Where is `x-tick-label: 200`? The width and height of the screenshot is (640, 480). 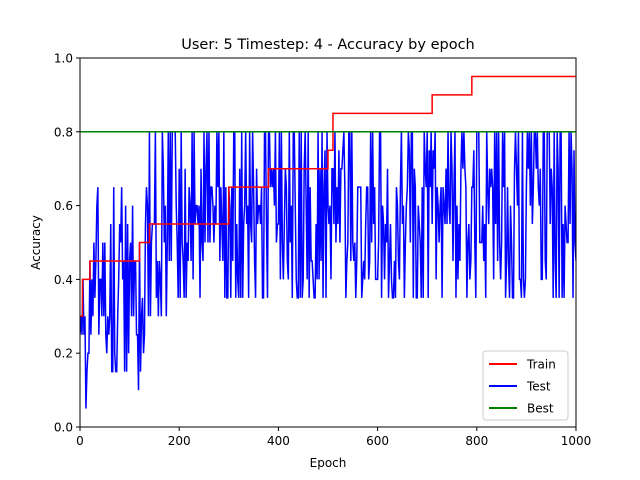 x-tick-label: 200 is located at coordinates (179, 441).